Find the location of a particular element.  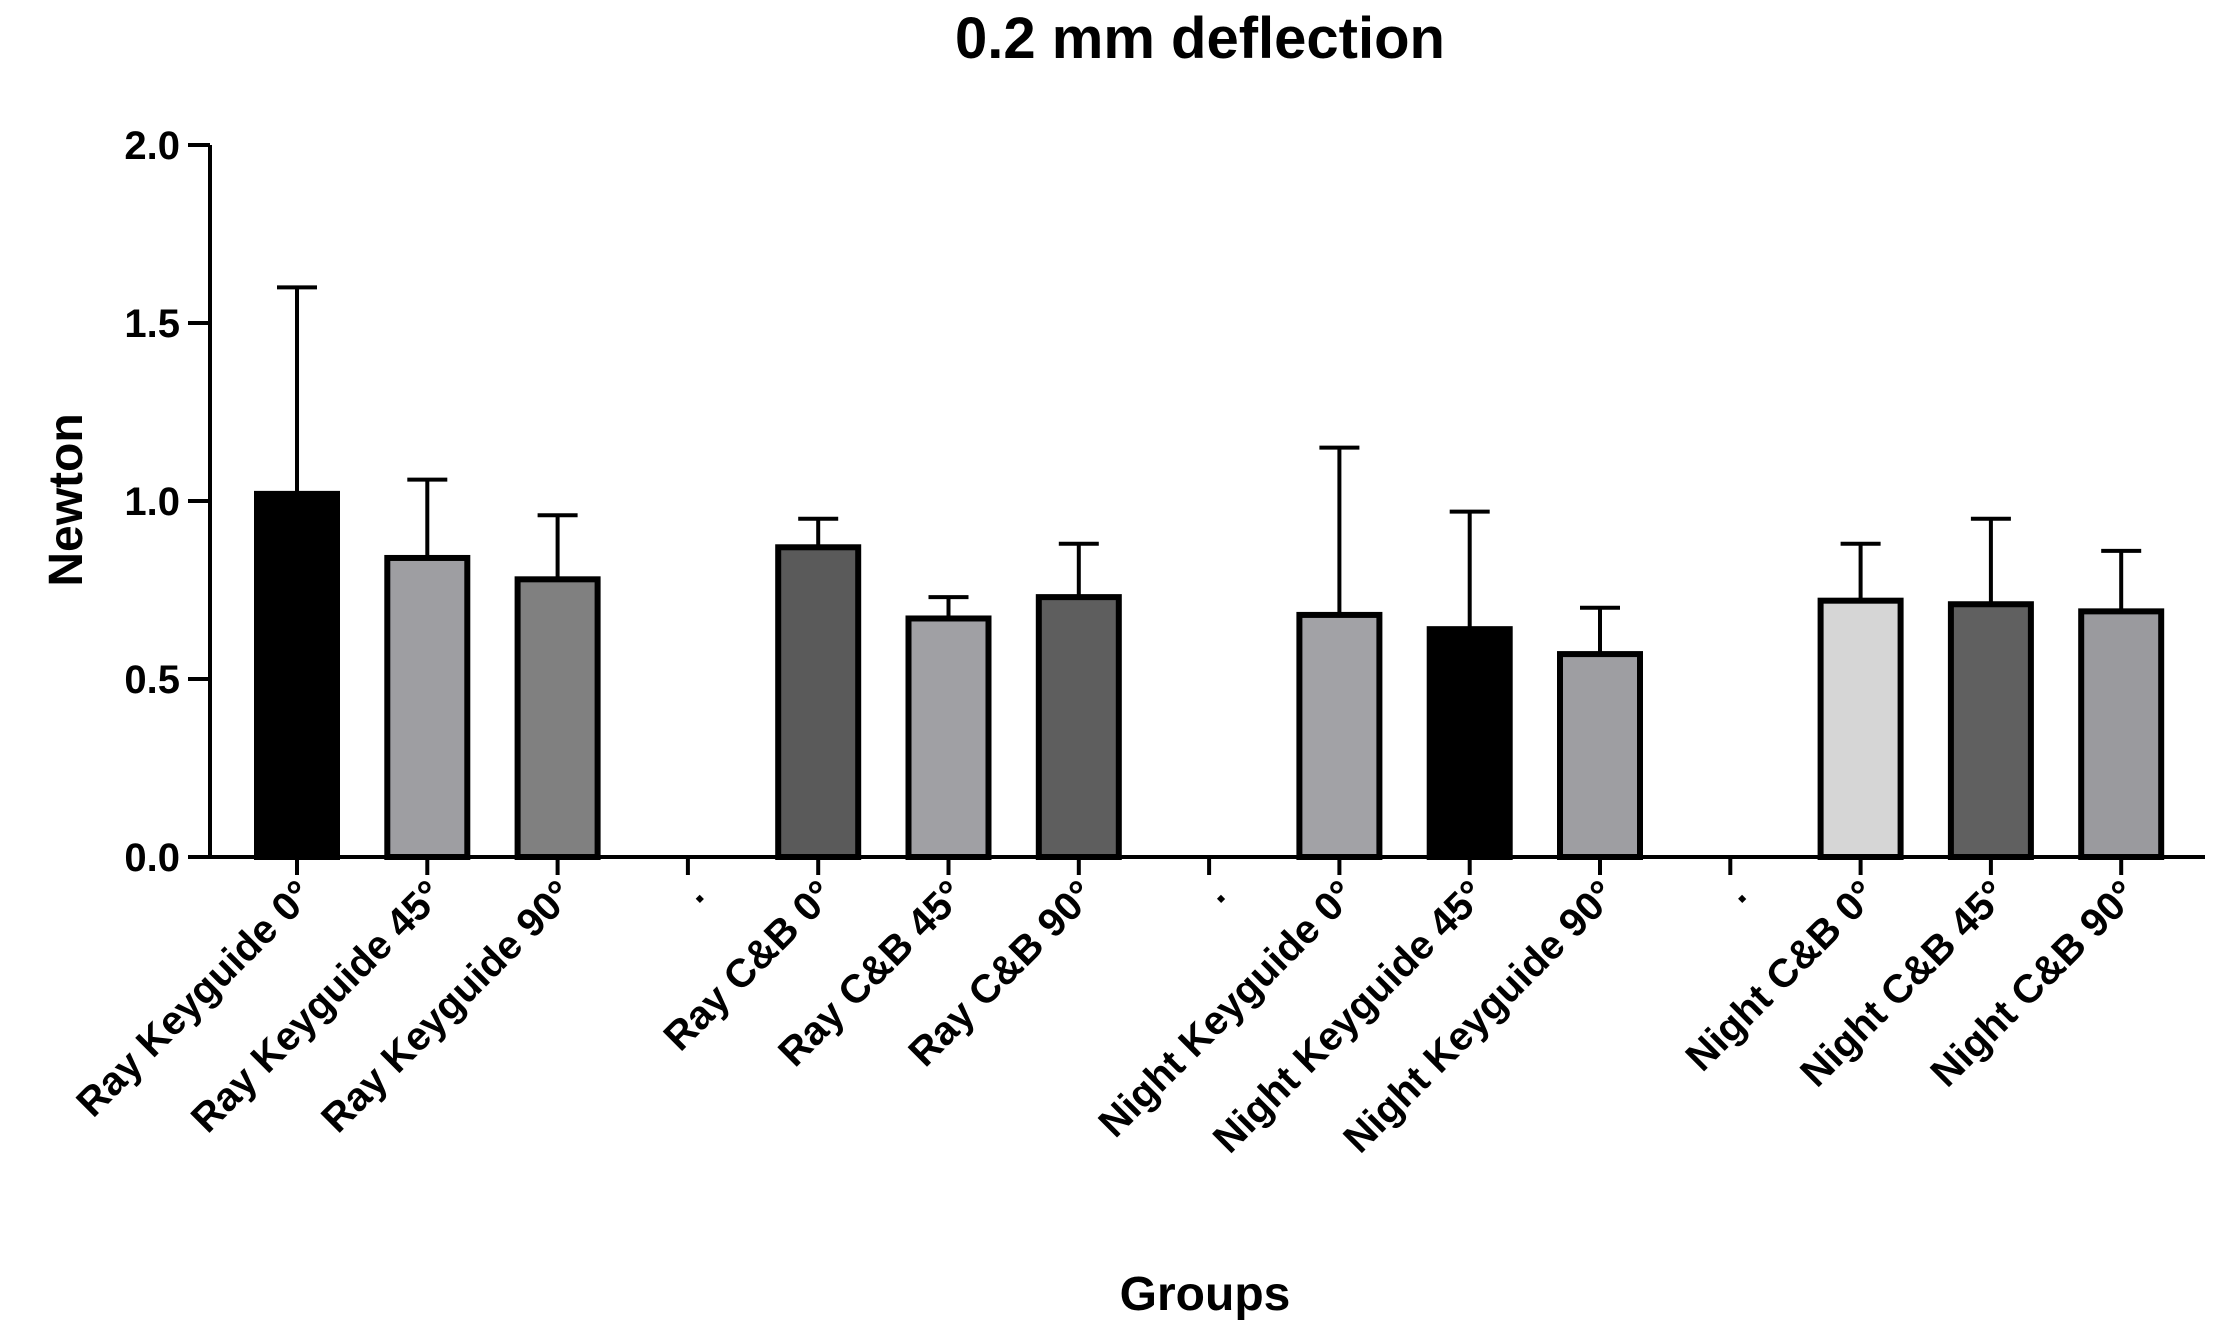

x-tick-label: Night Keyguide 0° is located at coordinates (1226, 1008).